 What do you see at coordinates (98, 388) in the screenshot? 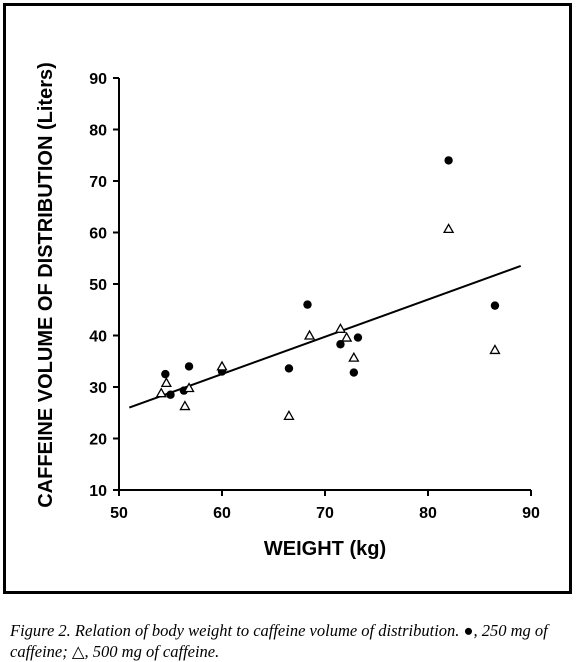
I see `y-tick-label: 30` at bounding box center [98, 388].